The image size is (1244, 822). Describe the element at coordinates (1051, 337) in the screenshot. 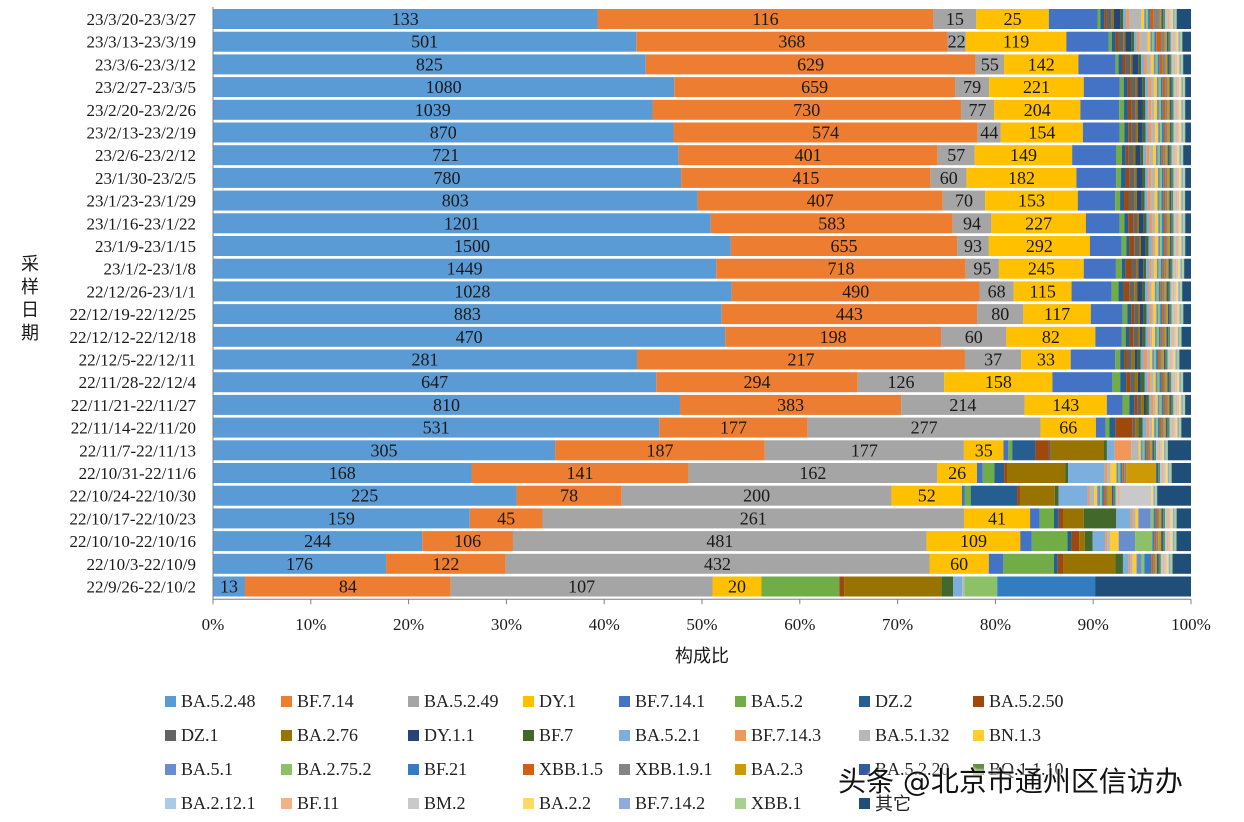

I see `data-label: 82` at that location.